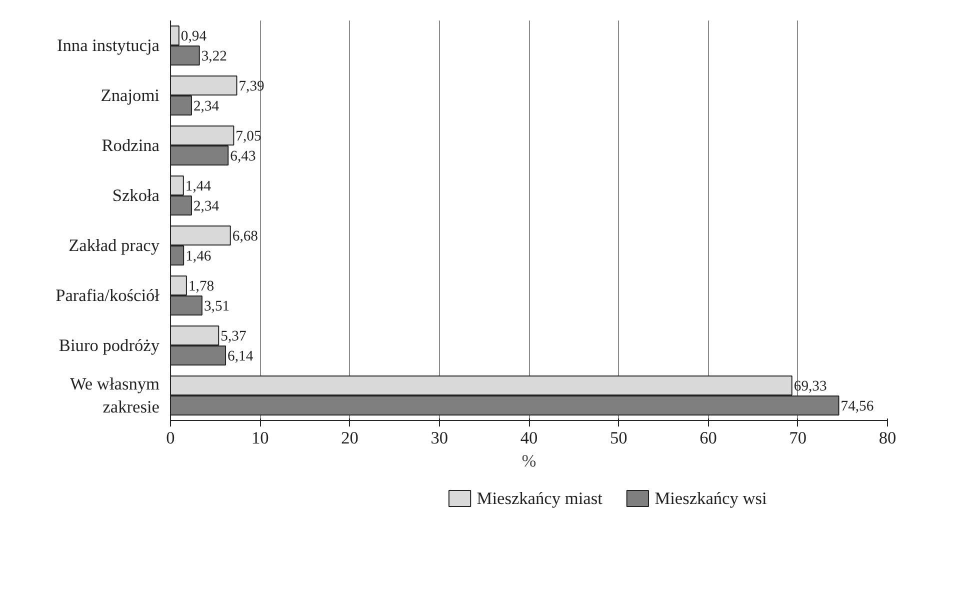 The height and width of the screenshot is (595, 954). I want to click on x-tick-label: 20, so click(349, 438).